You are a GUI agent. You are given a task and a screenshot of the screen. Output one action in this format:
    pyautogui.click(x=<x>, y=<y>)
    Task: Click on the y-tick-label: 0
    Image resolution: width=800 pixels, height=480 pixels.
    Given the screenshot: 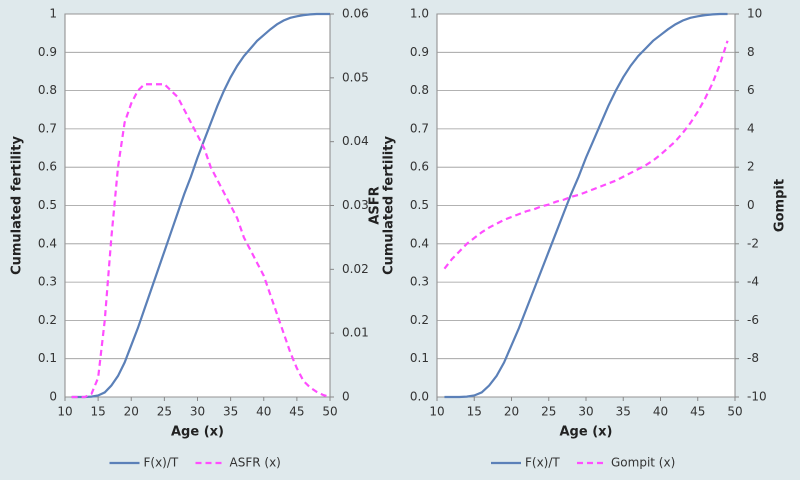 What is the action you would take?
    pyautogui.click(x=53, y=397)
    